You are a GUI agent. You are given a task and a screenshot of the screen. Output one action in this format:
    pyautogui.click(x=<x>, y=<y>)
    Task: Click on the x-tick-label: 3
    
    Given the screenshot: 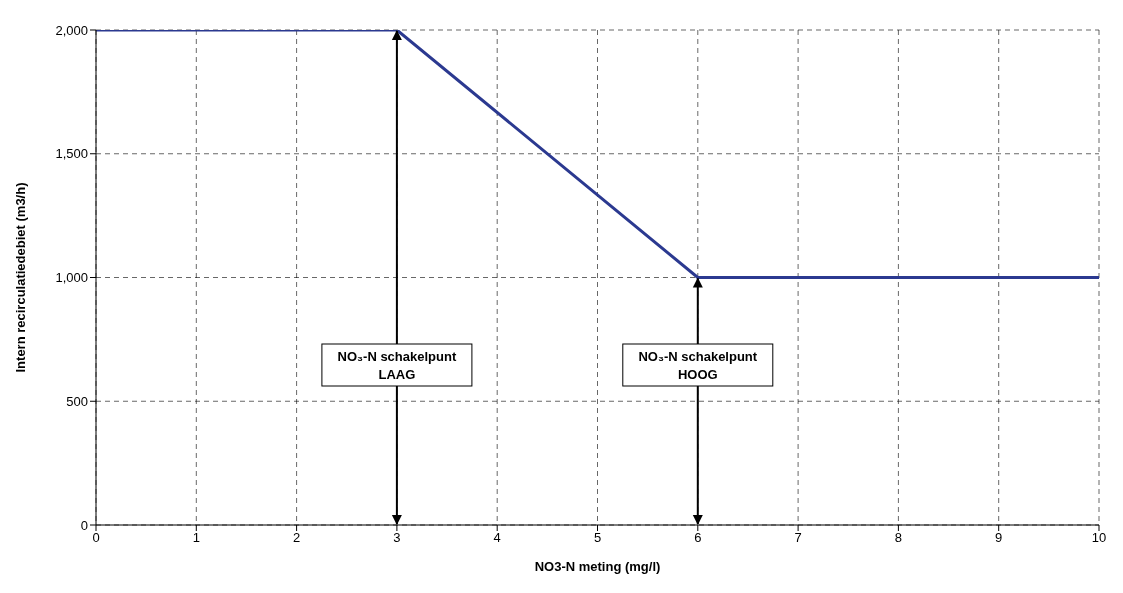 What is the action you would take?
    pyautogui.click(x=397, y=538)
    